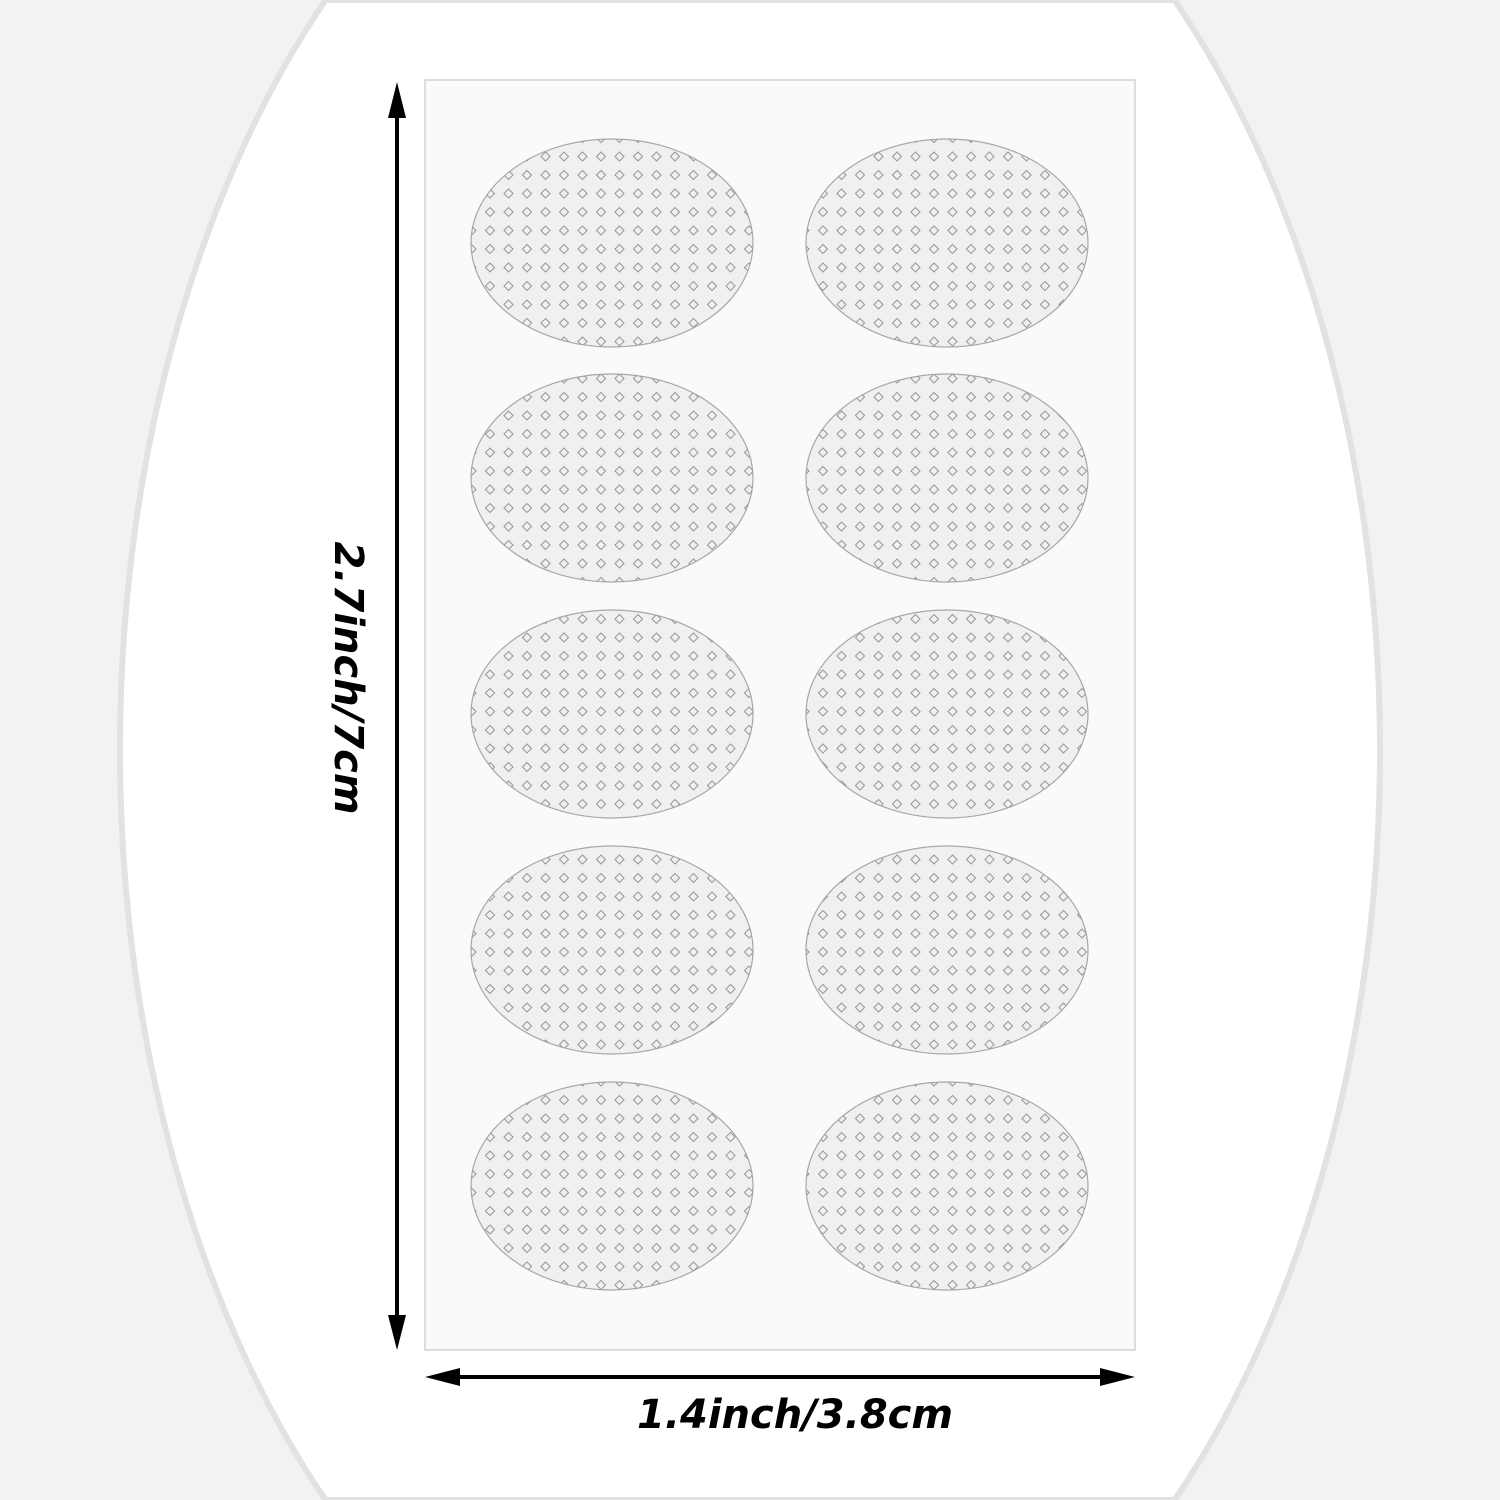  Describe the element at coordinates (397, 716) in the screenshot. I see `height-arrow` at that location.